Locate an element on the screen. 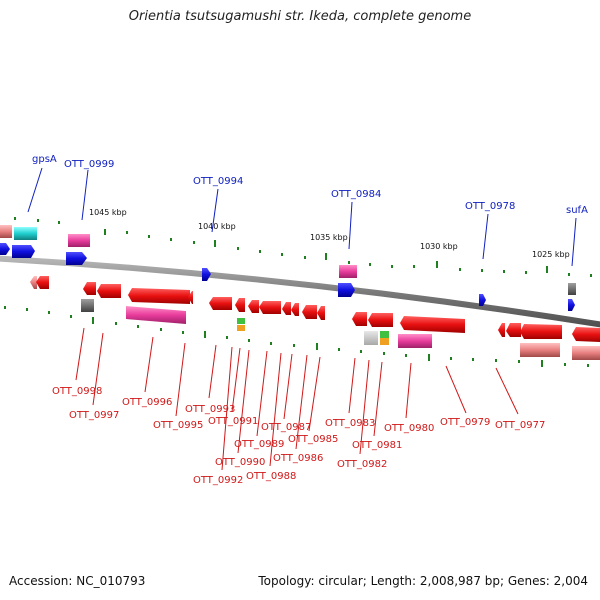 Image resolution: width=600 pixels, height=600 pixels. forward-strand-features is located at coordinates (288, 268).